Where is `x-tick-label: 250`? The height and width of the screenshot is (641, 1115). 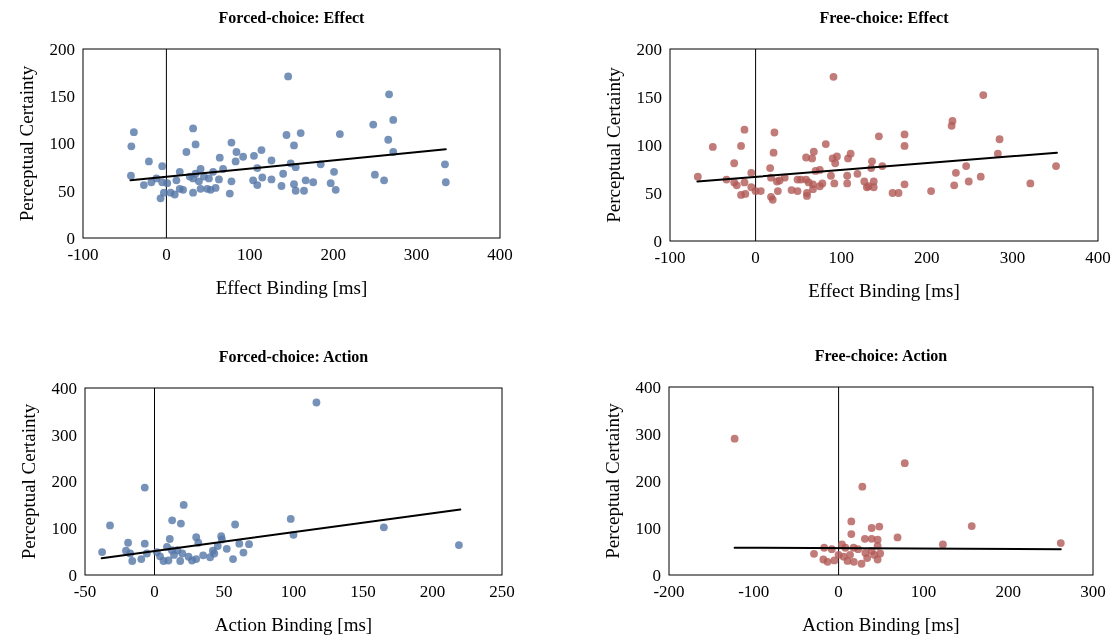 x-tick-label: 250 is located at coordinates (502, 591).